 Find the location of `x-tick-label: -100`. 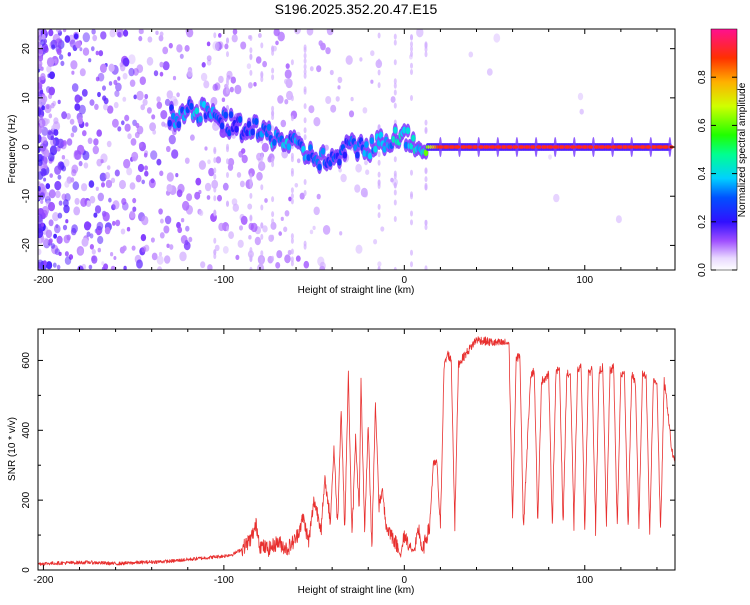

x-tick-label: -100 is located at coordinates (224, 280).